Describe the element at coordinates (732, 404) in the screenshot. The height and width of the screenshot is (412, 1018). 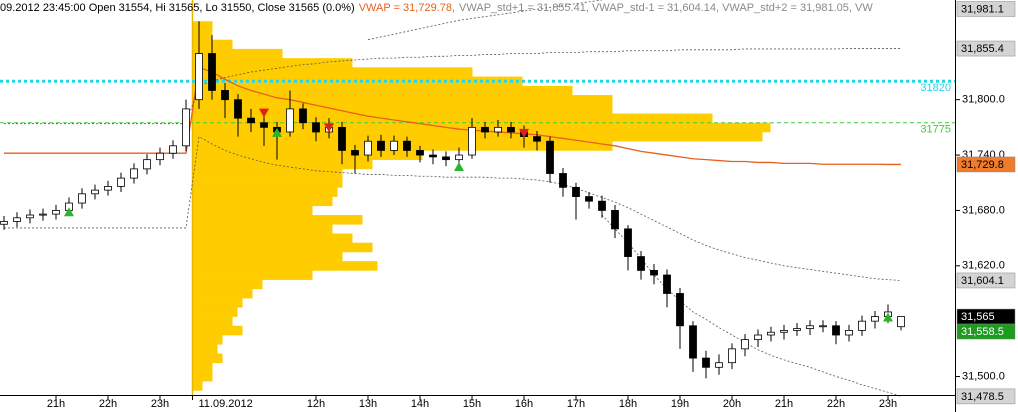
I see `x-tick-label: 20h` at that location.